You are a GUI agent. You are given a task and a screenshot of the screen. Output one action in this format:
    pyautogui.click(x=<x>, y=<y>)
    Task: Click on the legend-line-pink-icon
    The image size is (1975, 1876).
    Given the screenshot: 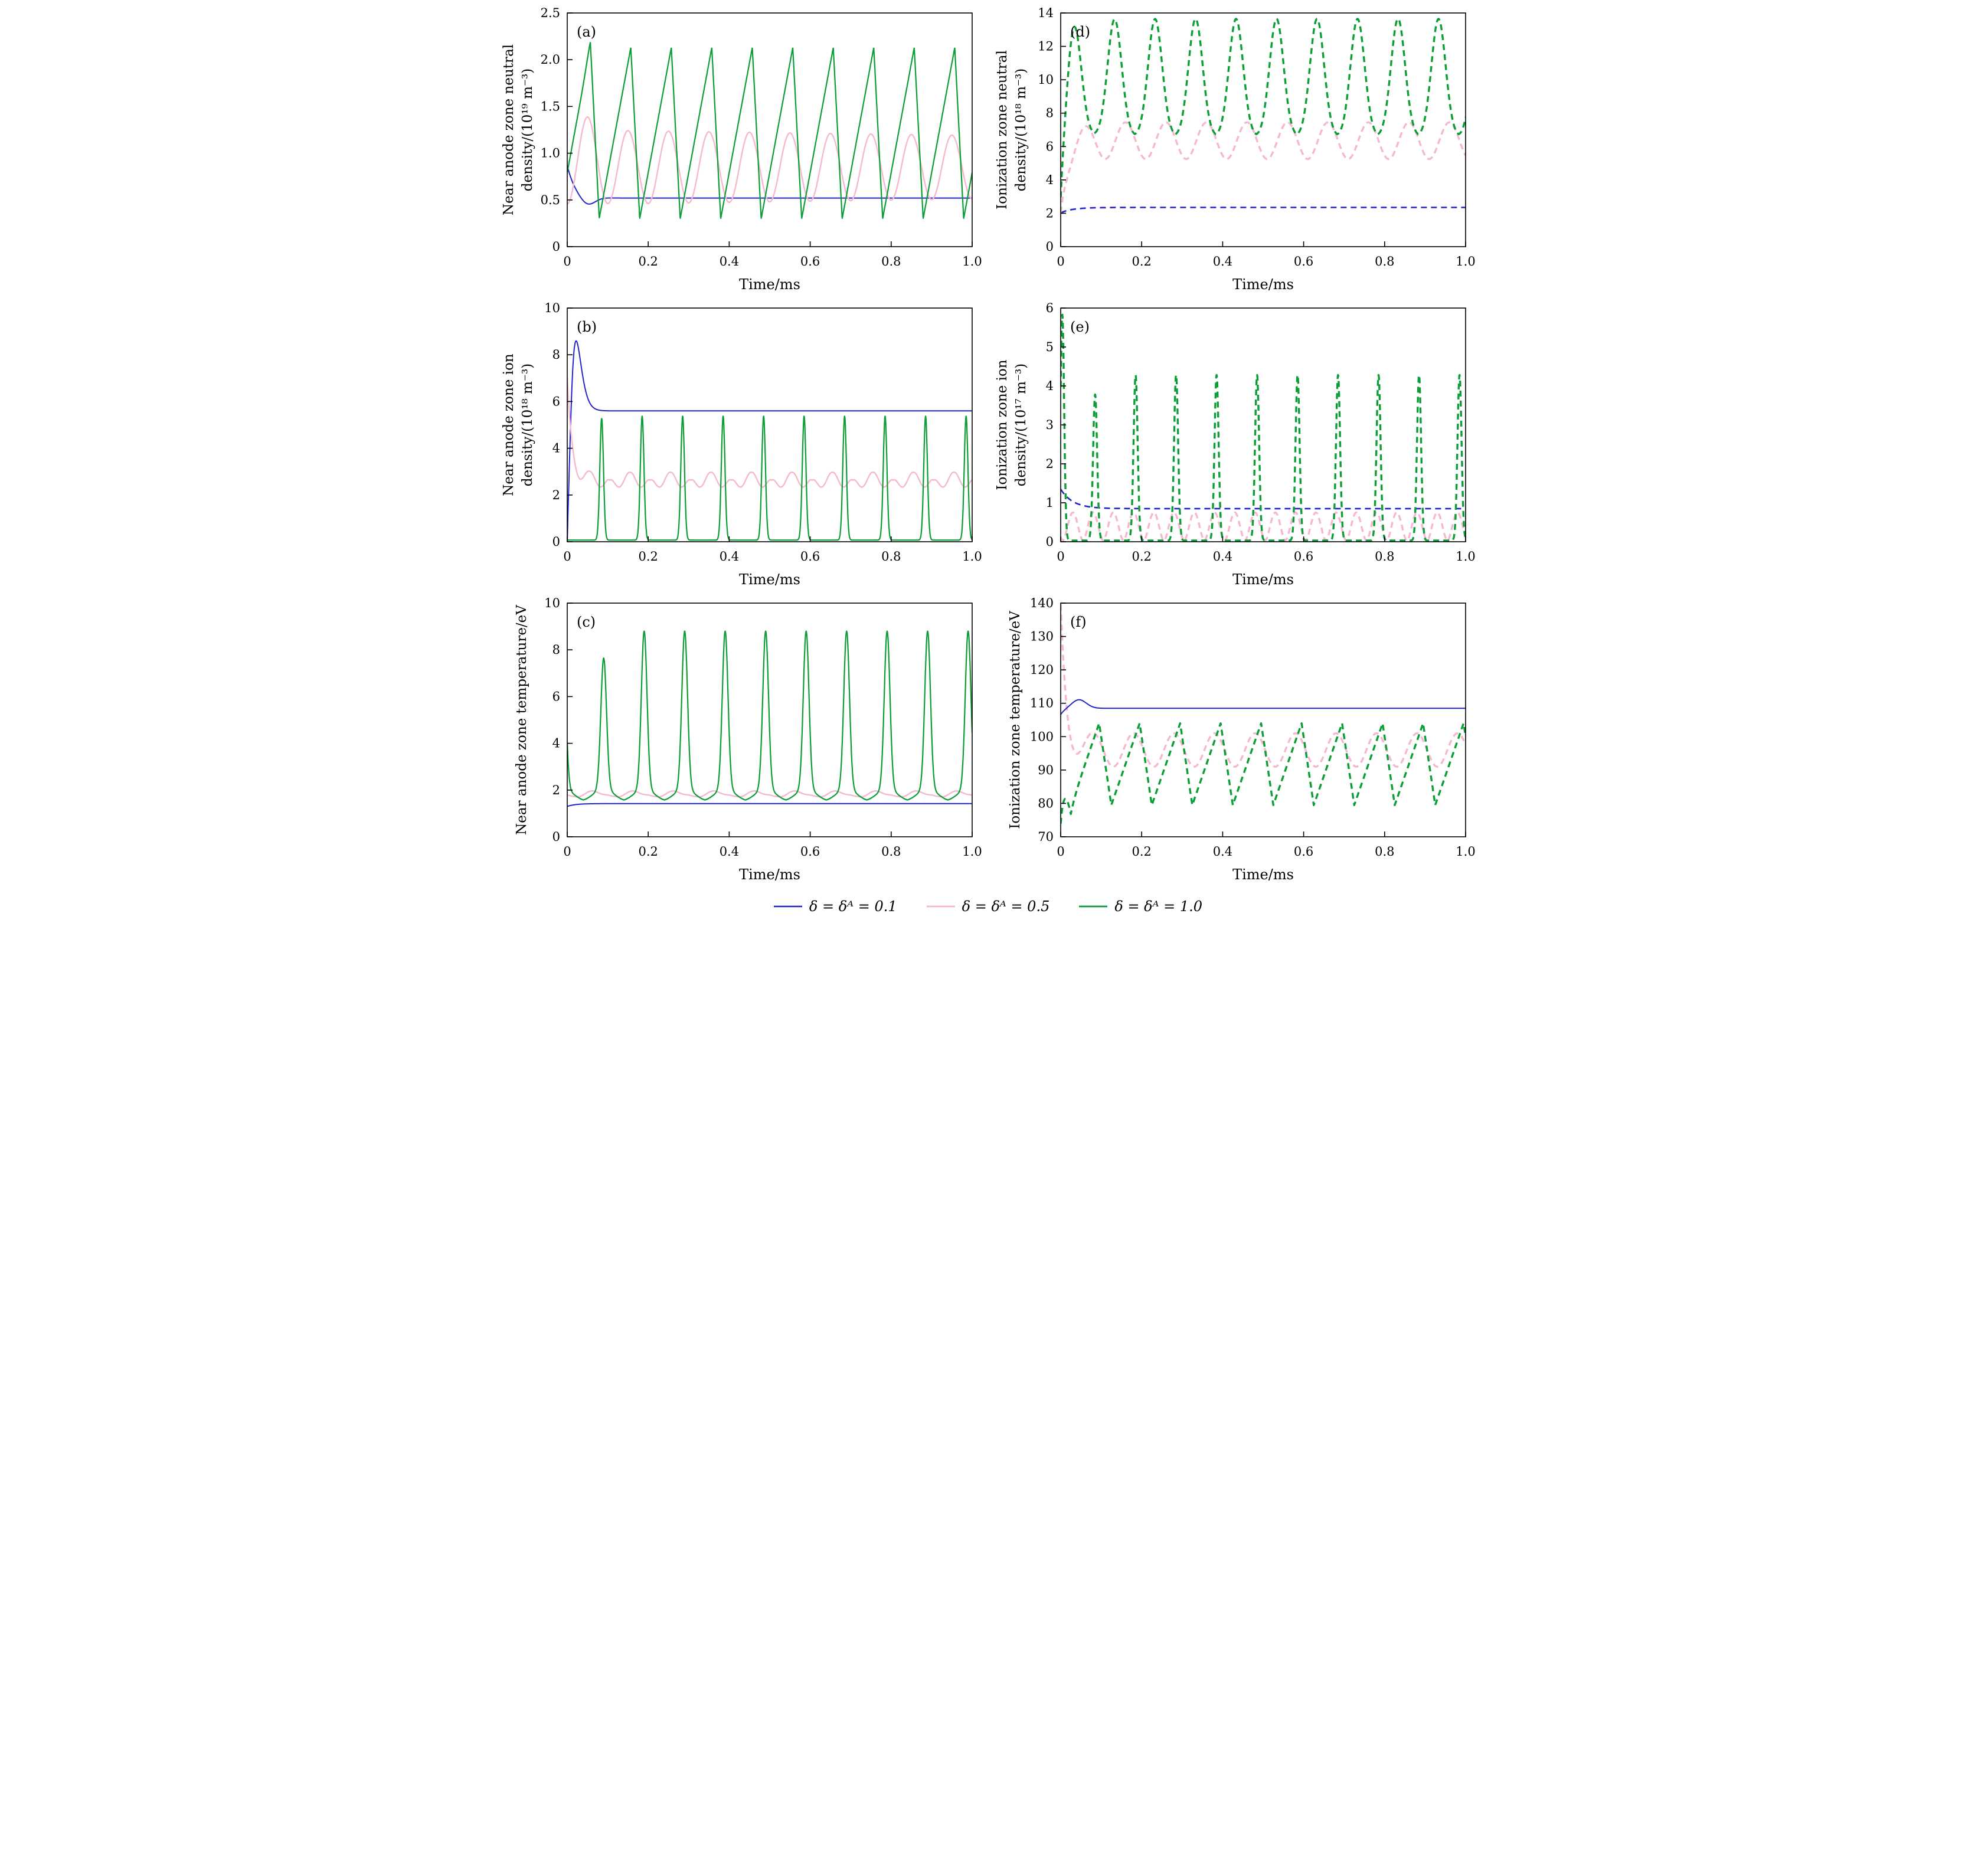 What is the action you would take?
    pyautogui.click(x=940, y=906)
    